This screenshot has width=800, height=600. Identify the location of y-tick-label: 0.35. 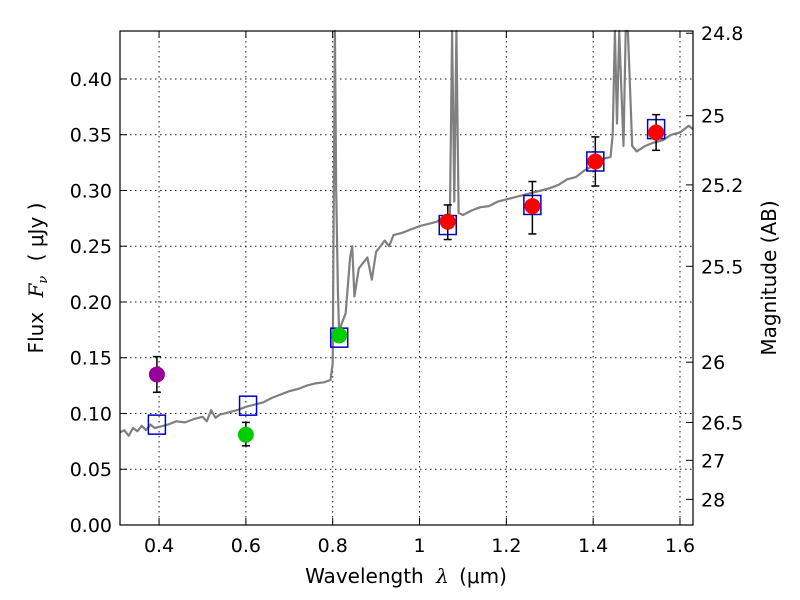
(91, 136).